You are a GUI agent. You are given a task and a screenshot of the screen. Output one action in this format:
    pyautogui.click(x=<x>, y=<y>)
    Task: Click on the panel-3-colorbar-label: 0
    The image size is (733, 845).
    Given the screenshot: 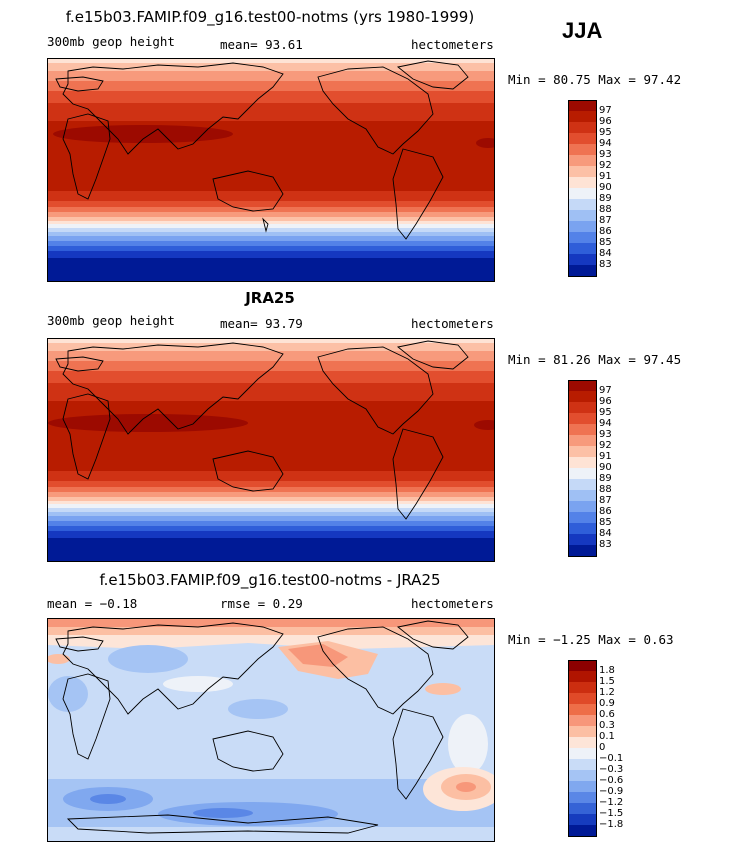 What is the action you would take?
    pyautogui.click(x=602, y=747)
    